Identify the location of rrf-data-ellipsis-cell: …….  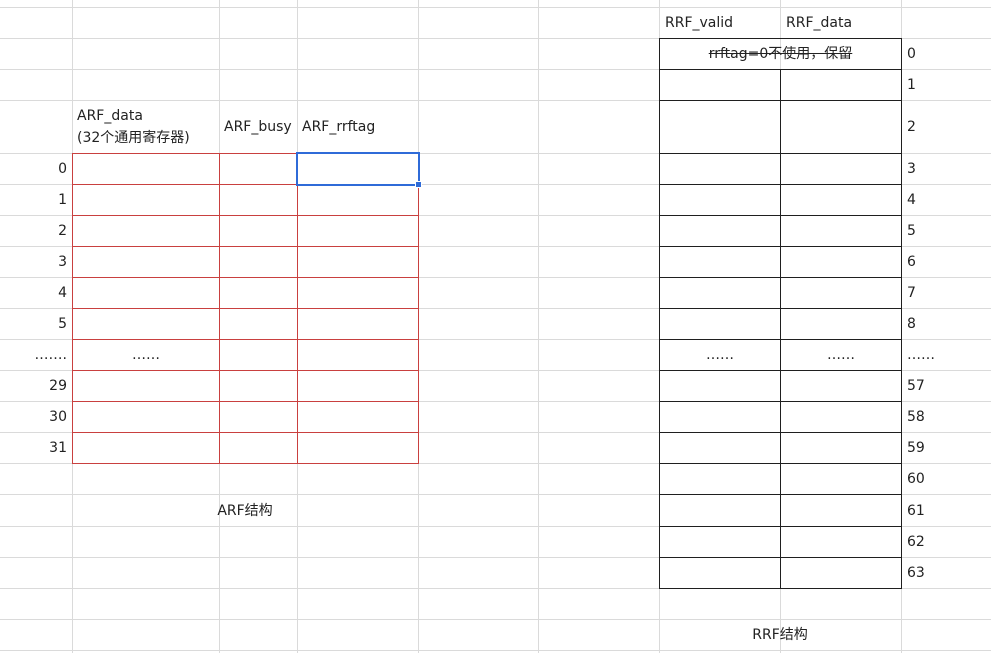
(841, 355).